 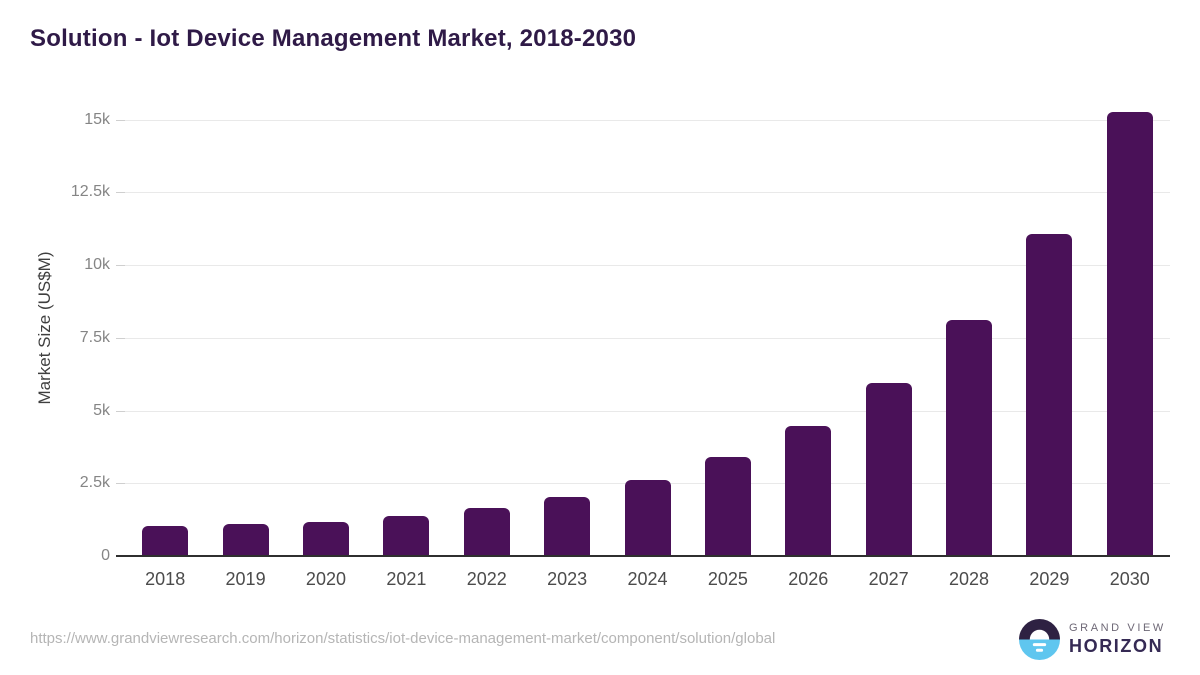 I want to click on logo-horizon-label: HORIZON, so click(x=1116, y=646).